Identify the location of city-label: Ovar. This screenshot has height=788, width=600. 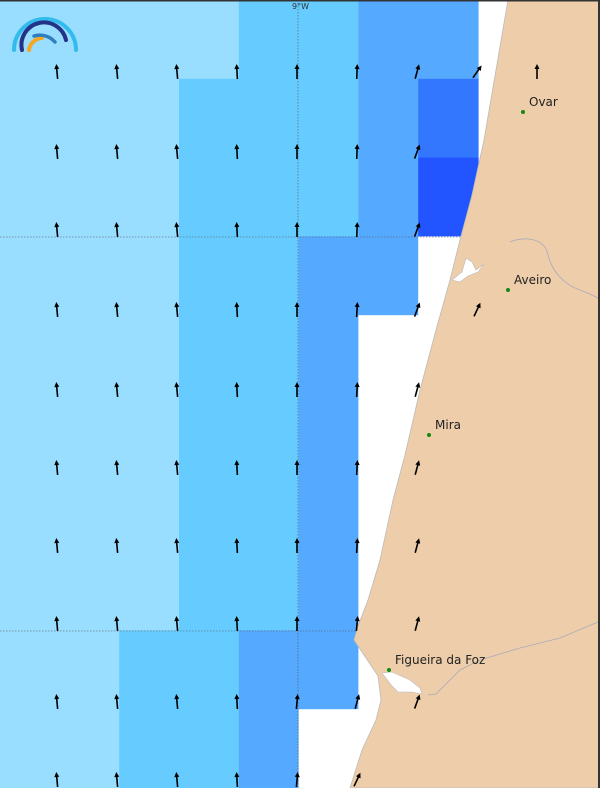
(543, 102).